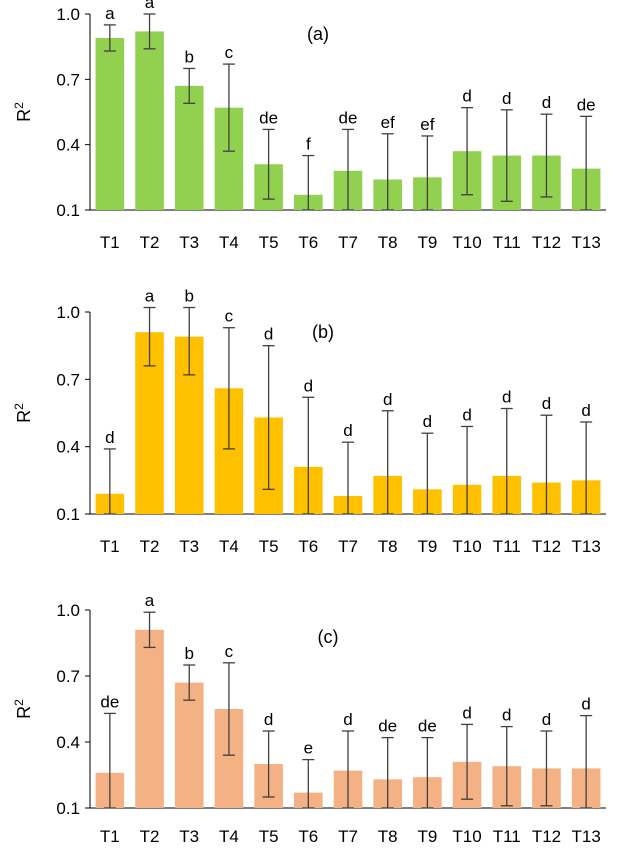 This screenshot has height=853, width=622. What do you see at coordinates (149, 120) in the screenshot?
I see `bar-T2` at bounding box center [149, 120].